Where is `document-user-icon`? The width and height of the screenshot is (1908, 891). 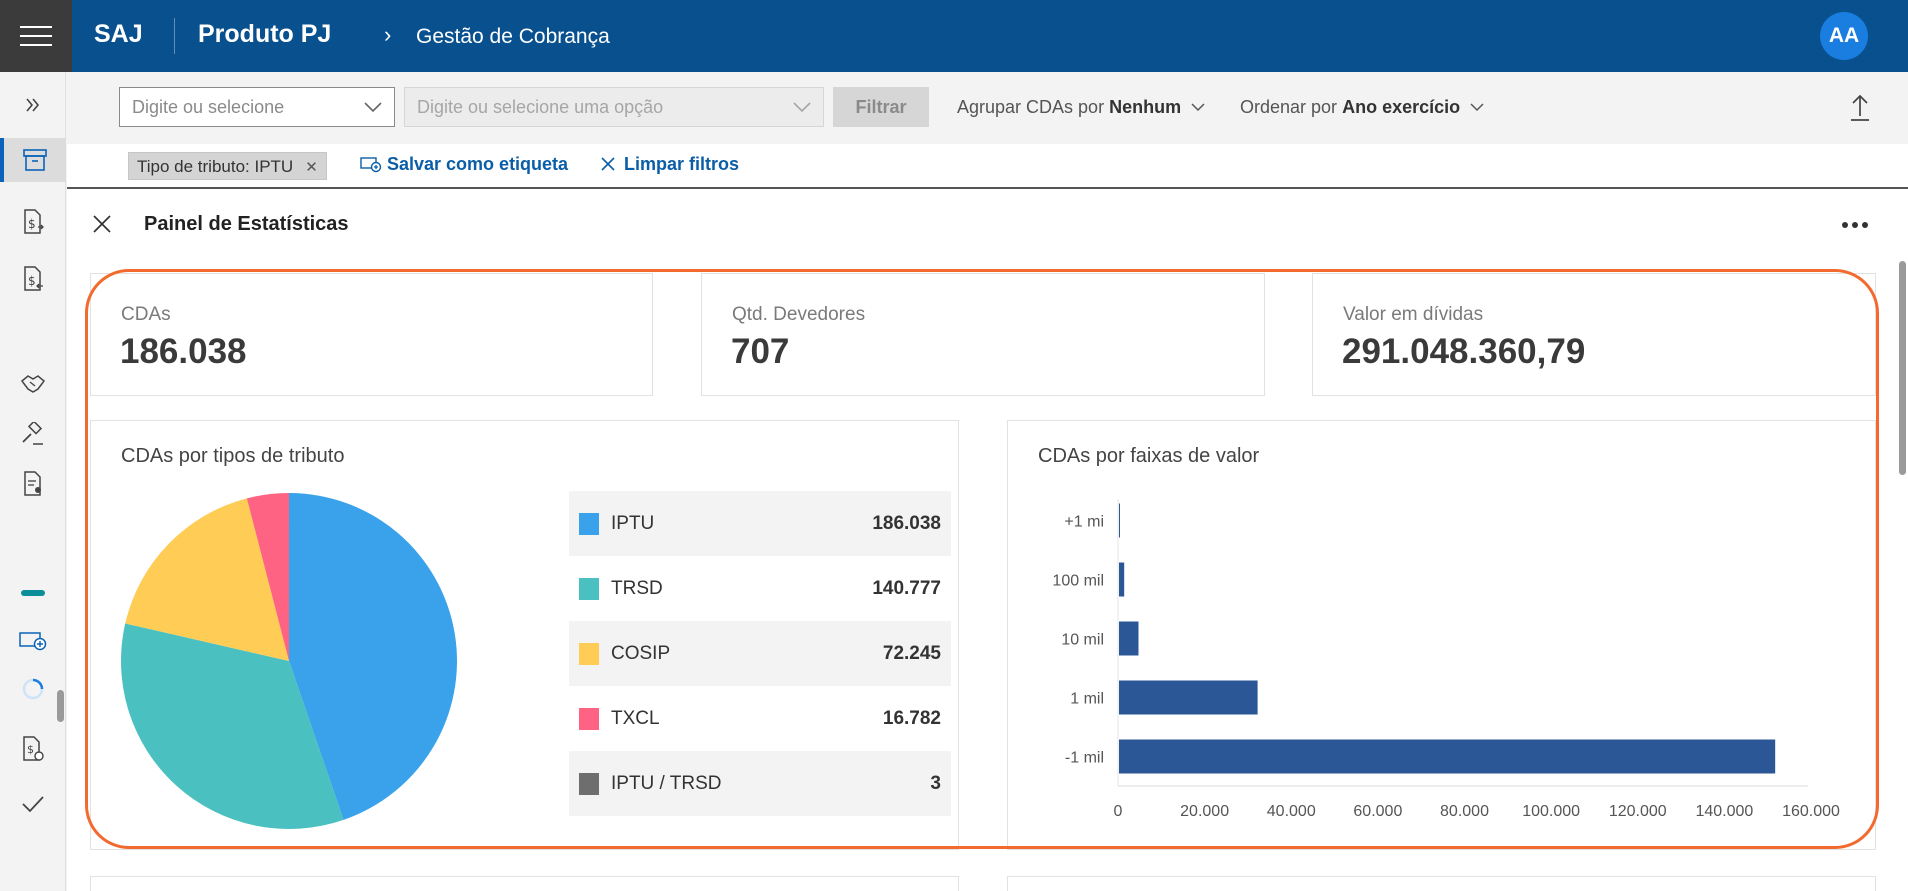 document-user-icon is located at coordinates (33, 484).